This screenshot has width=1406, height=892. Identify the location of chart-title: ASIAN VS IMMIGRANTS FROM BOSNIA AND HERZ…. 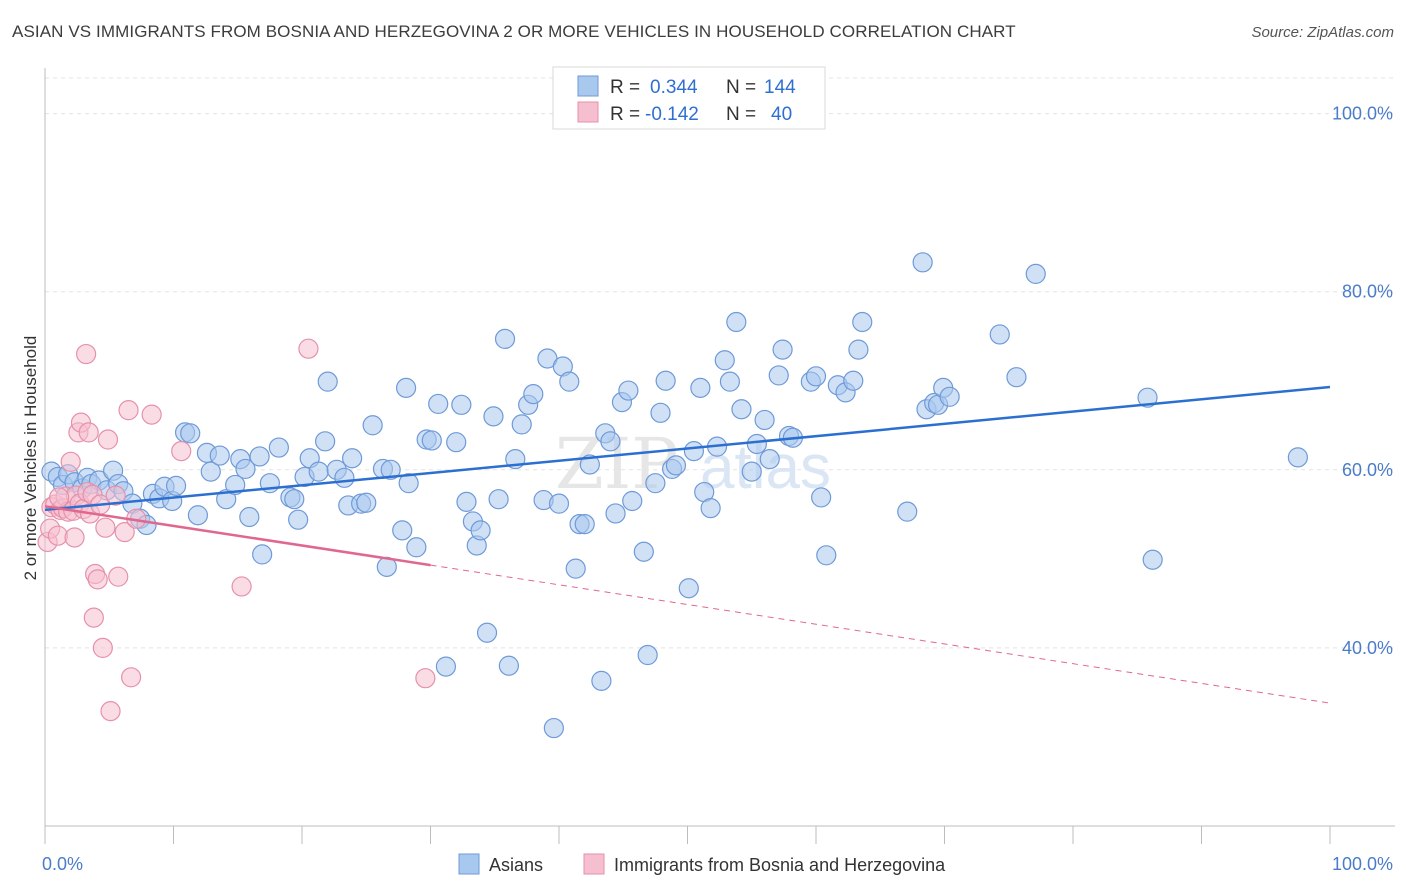
(514, 31).